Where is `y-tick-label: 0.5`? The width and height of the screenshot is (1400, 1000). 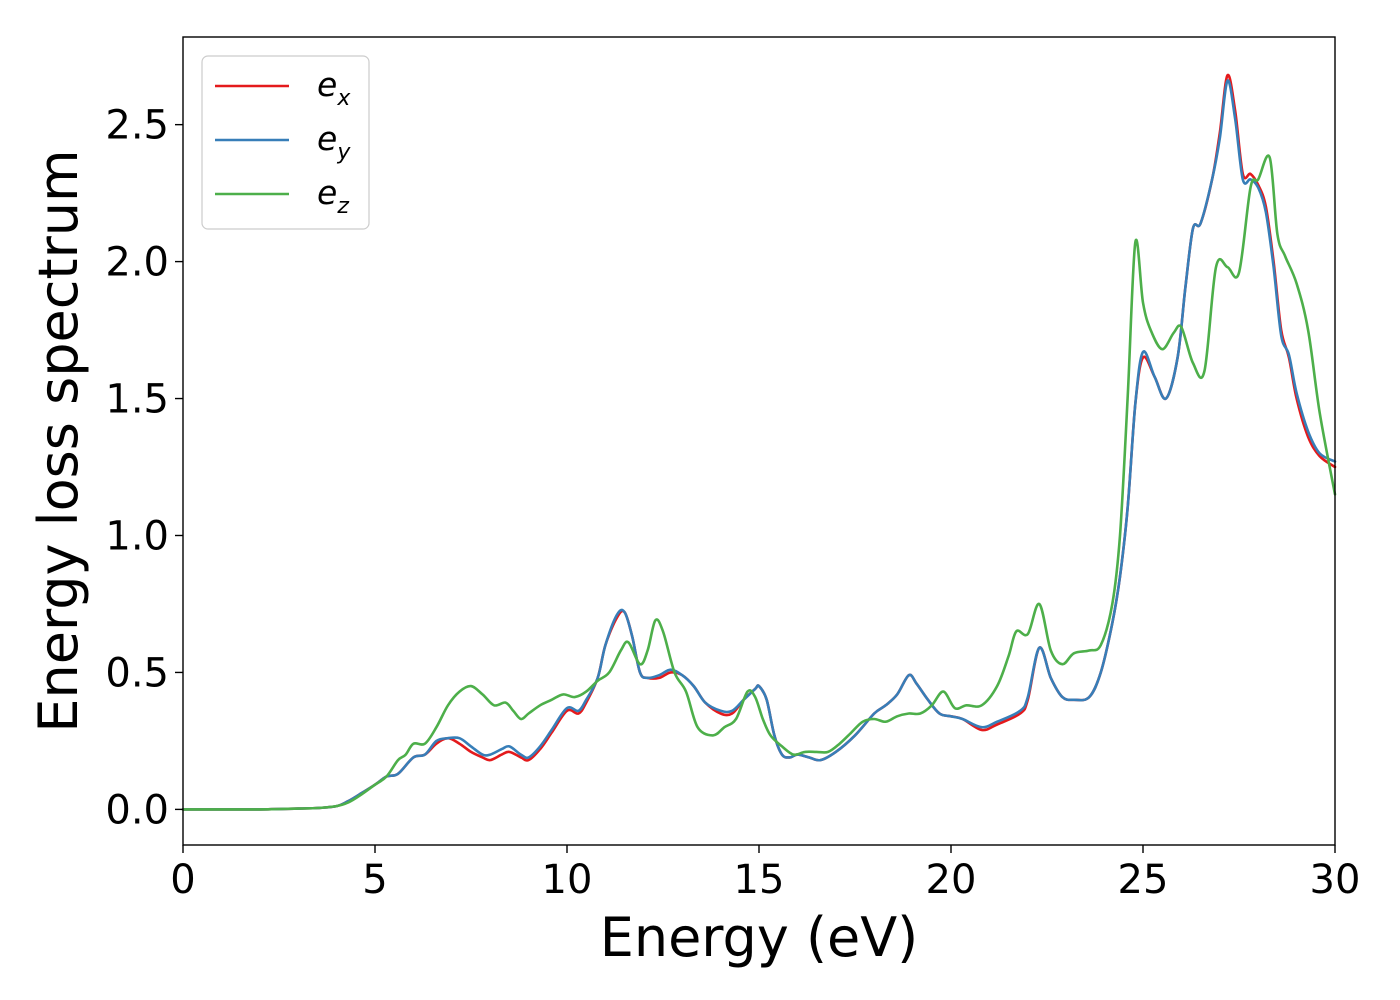 y-tick-label: 0.5 is located at coordinates (137, 673).